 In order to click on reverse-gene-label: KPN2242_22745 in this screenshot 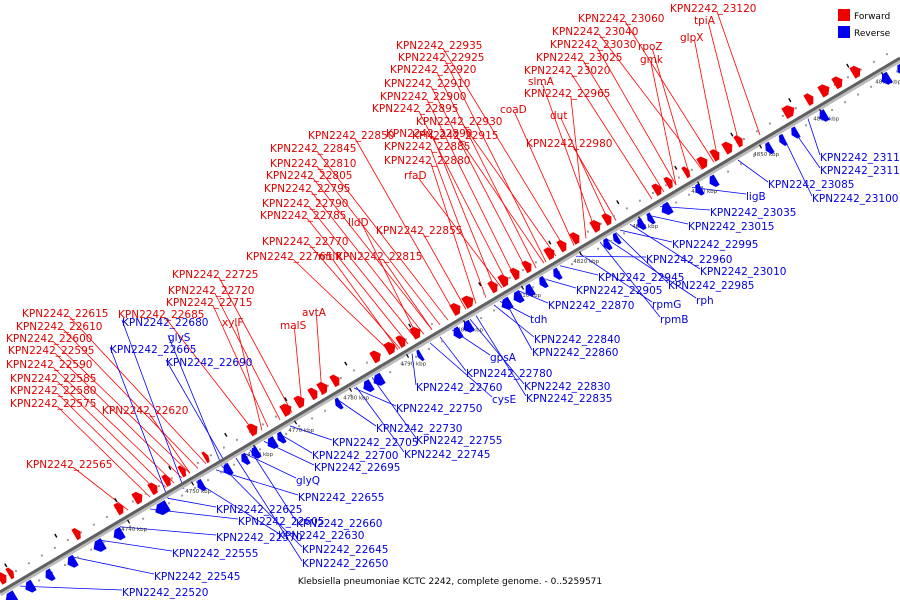, I will do `click(447, 455)`.